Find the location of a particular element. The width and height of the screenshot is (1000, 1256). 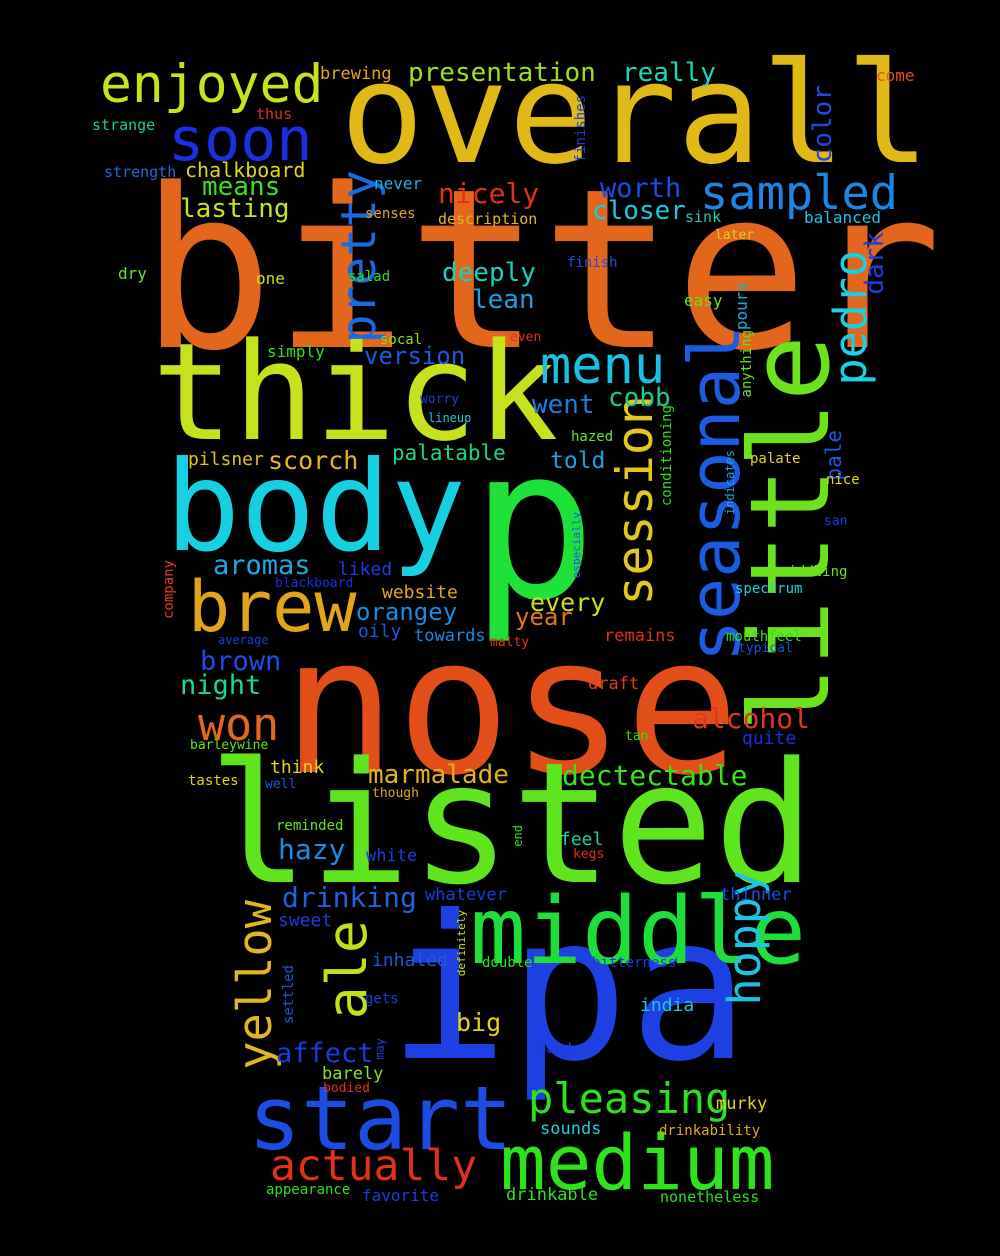

word-quite: quite is located at coordinates (769, 738).